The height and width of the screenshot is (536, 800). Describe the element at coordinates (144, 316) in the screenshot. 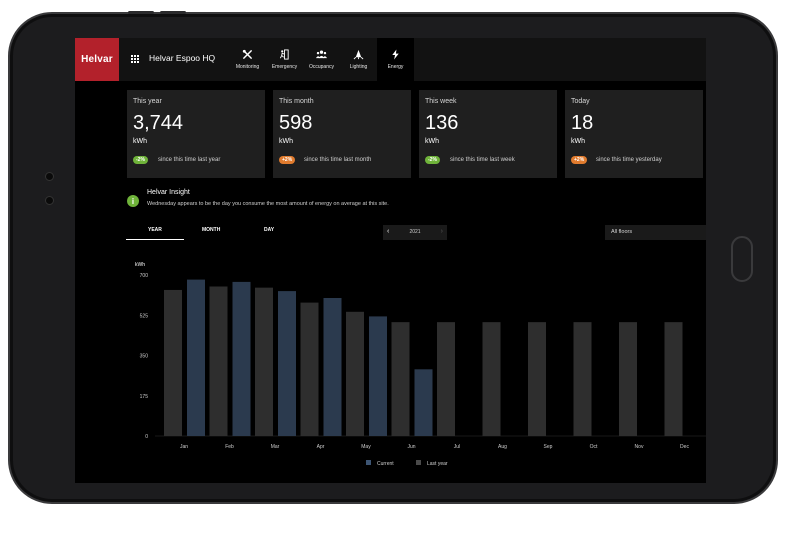

I see `y-tick-label: 525` at that location.